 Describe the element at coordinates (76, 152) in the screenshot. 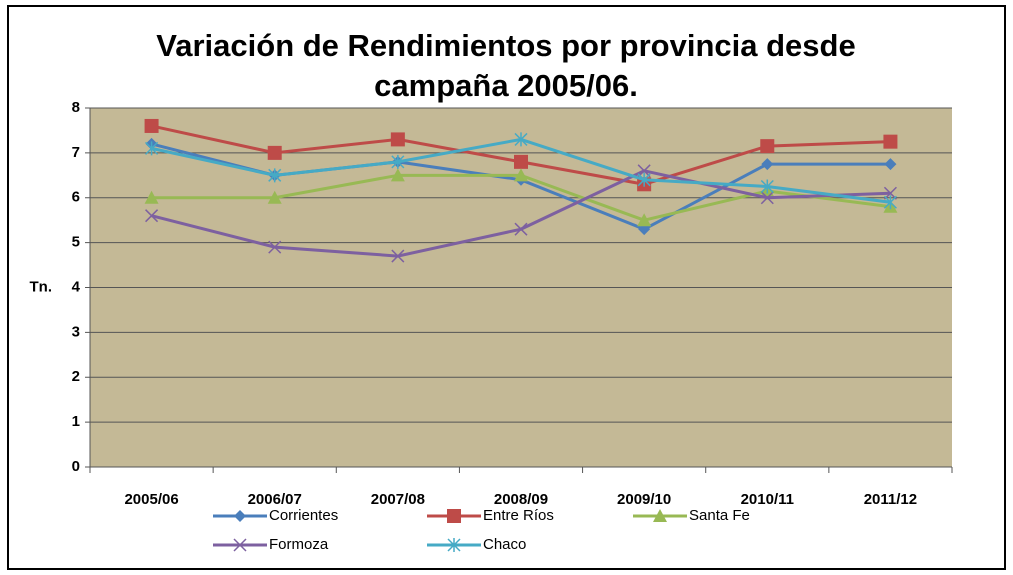

I see `y-tick-label: 7` at that location.